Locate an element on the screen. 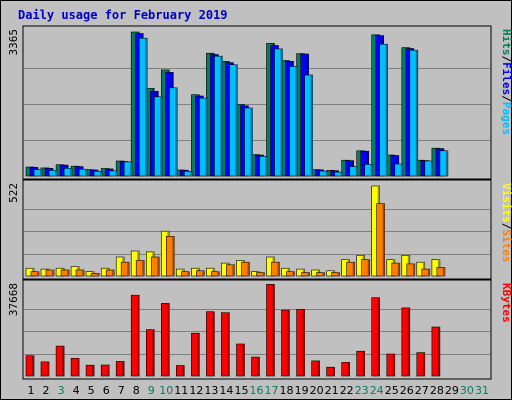  y-axis-max-label: 3365 is located at coordinates (13, 42).